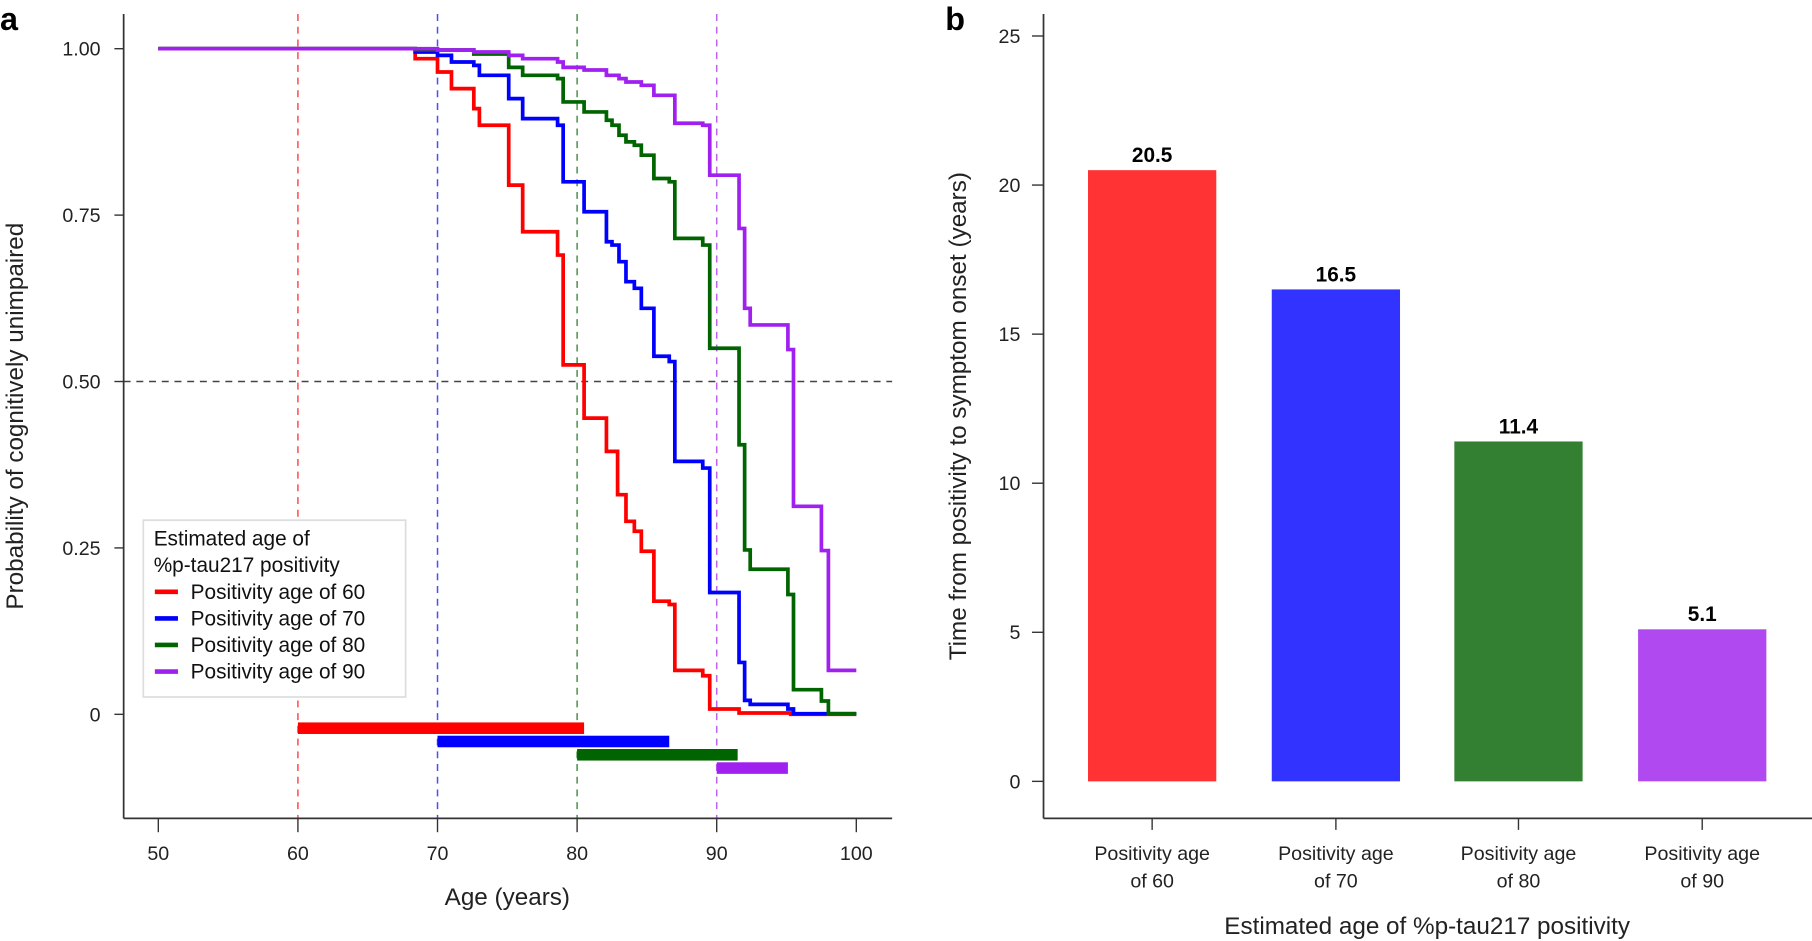 This screenshot has width=1812, height=941. What do you see at coordinates (1336, 882) in the screenshot?
I see `x-tick-label: of 70` at bounding box center [1336, 882].